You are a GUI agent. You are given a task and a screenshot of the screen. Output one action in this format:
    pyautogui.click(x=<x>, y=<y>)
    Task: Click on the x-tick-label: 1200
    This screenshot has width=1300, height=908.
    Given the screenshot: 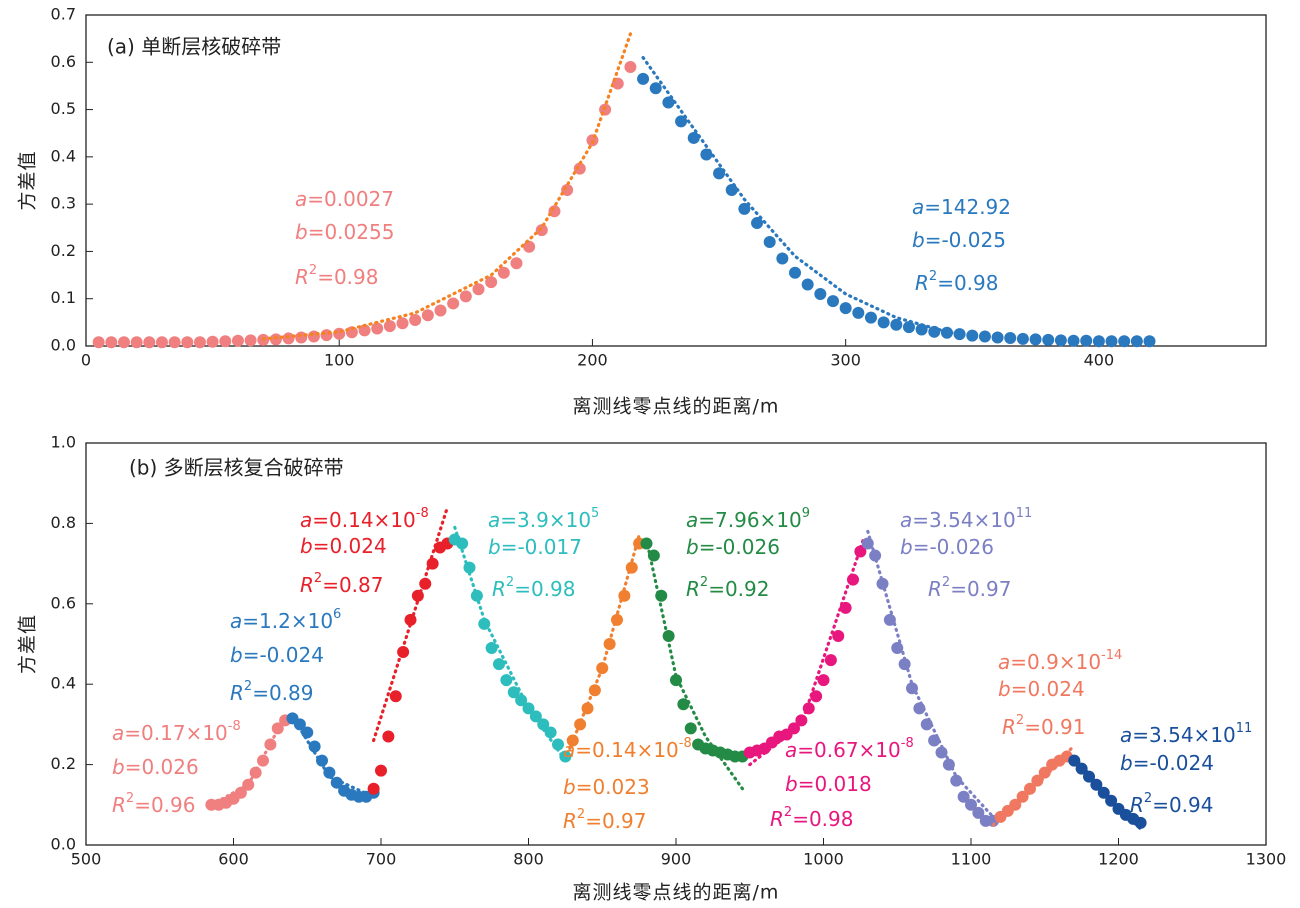 What is the action you would take?
    pyautogui.click(x=1118, y=859)
    